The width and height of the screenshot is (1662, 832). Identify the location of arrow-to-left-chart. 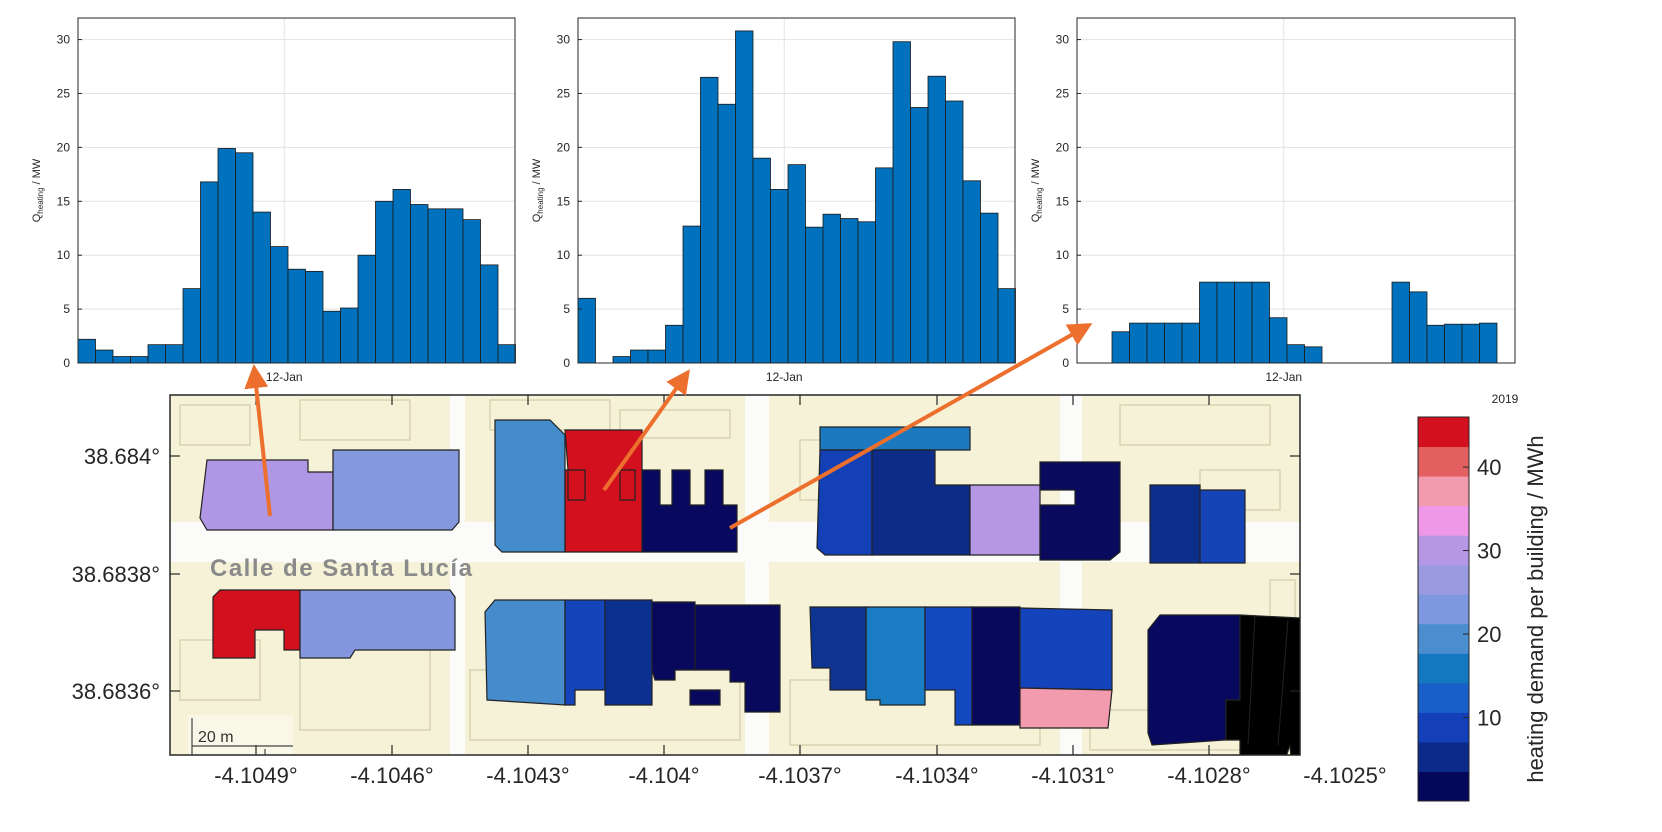
(258, 440).